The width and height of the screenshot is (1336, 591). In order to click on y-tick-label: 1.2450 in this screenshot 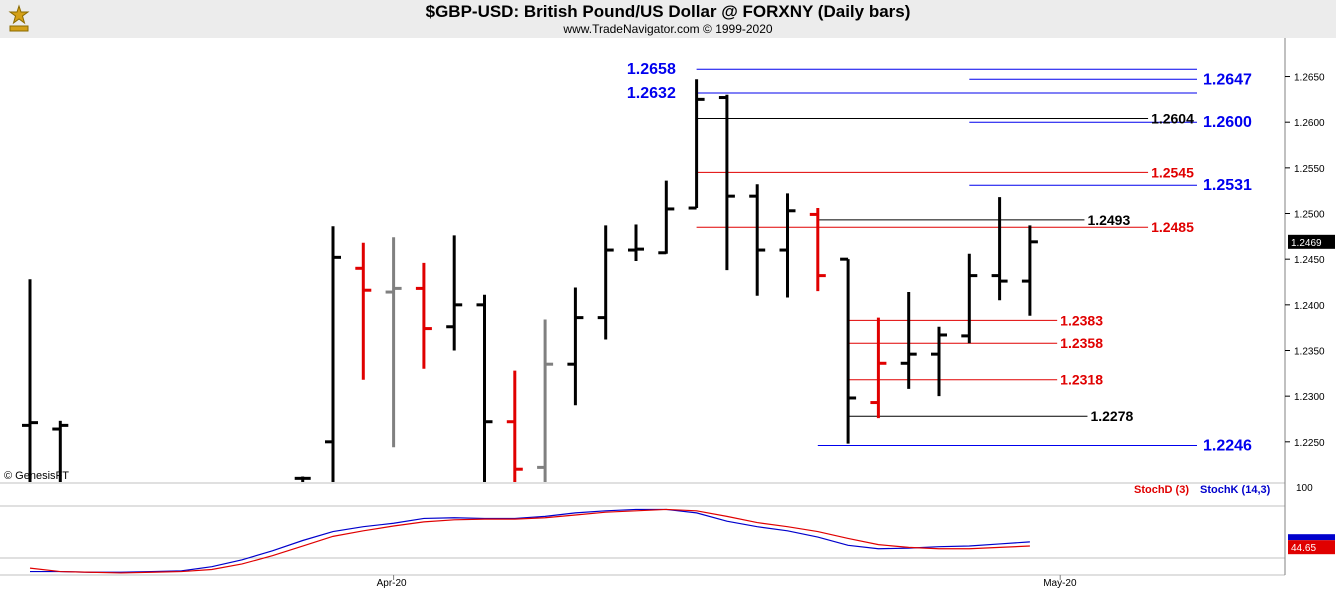, I will do `click(1309, 260)`.